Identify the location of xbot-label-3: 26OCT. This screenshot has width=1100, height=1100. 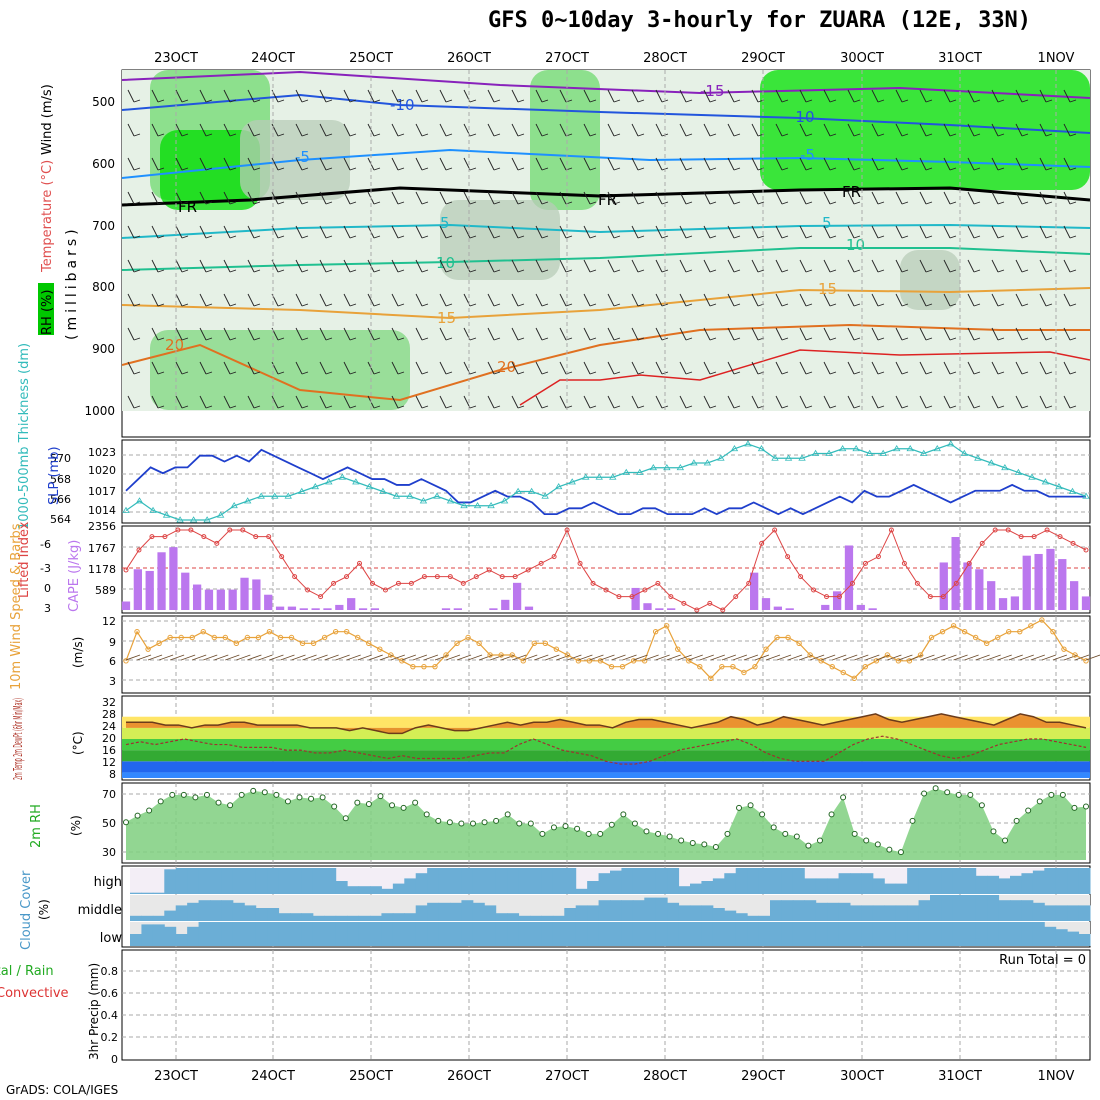
(469, 1076).